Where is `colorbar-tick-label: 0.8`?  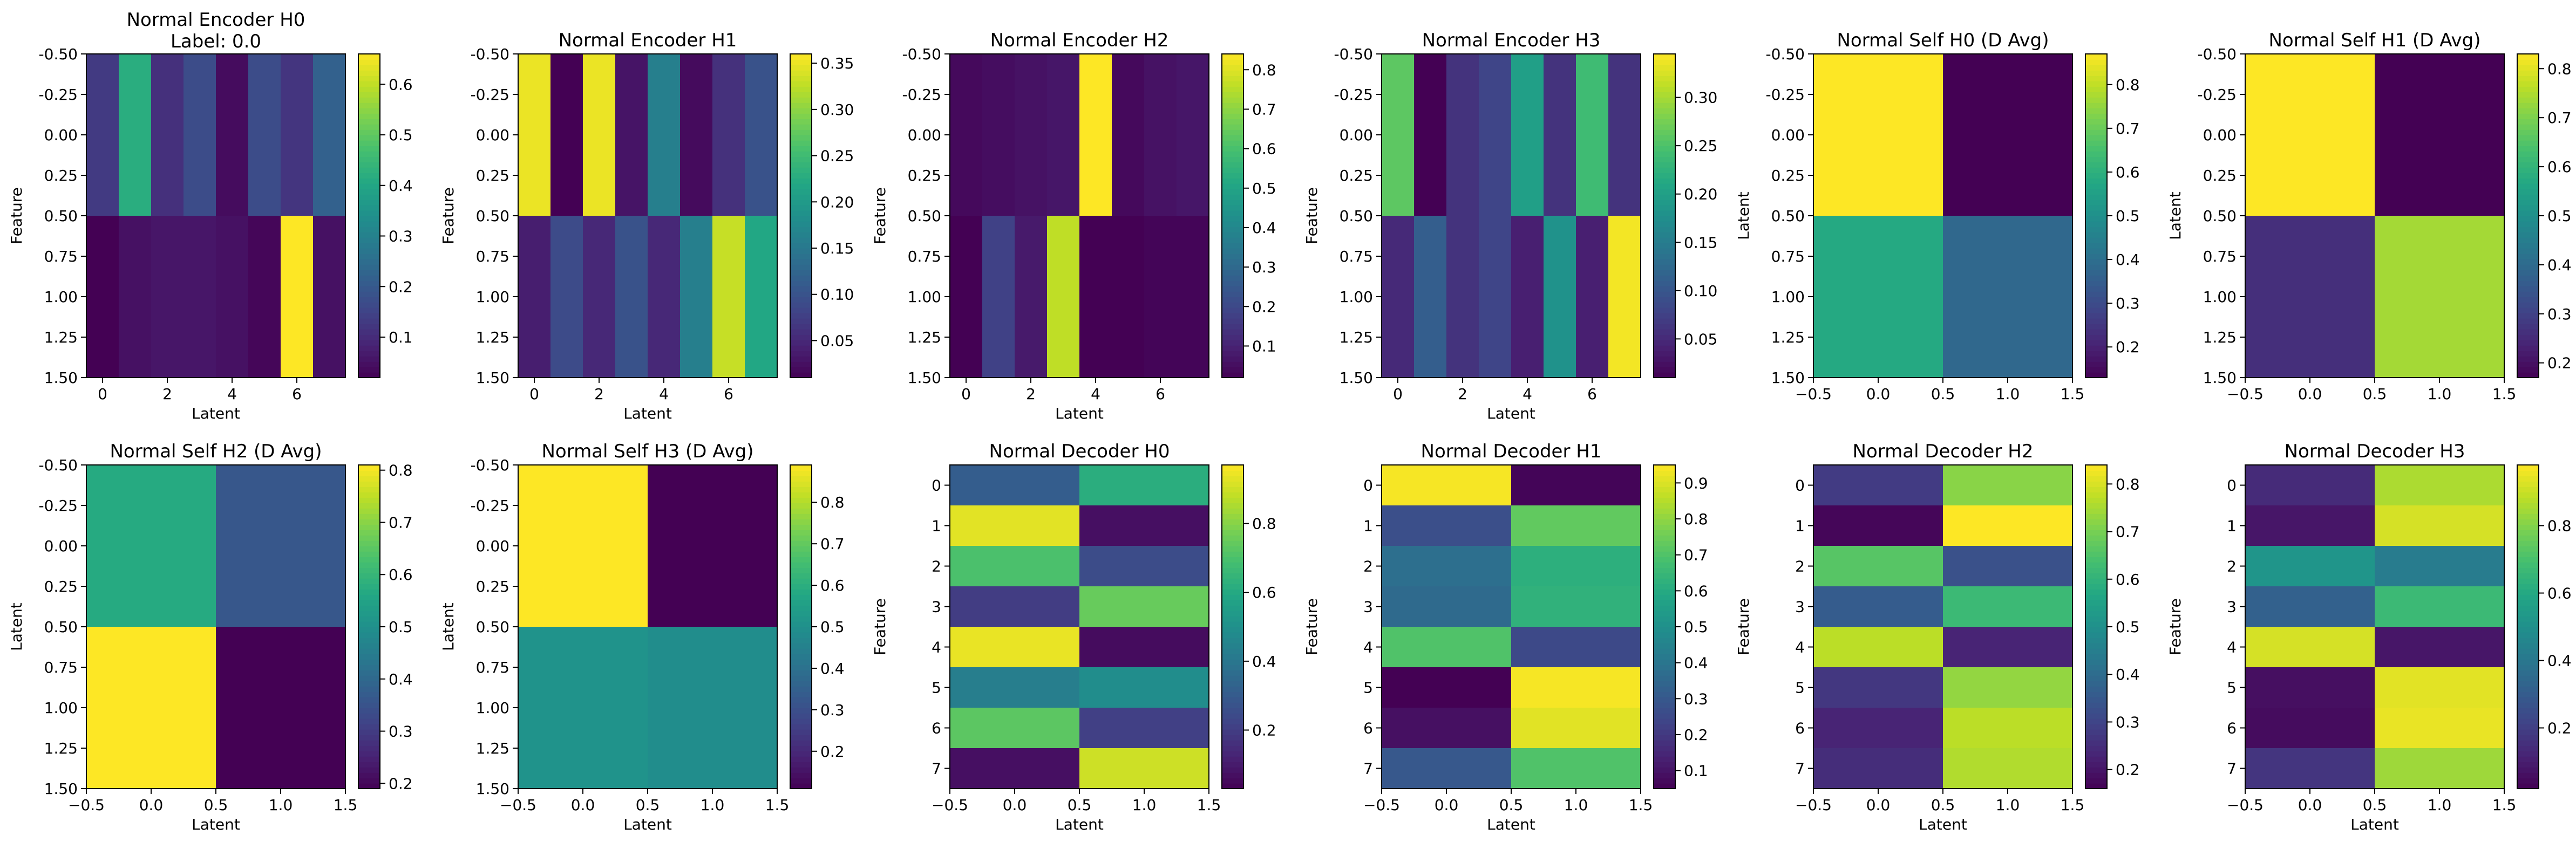 colorbar-tick-label: 0.8 is located at coordinates (2128, 85).